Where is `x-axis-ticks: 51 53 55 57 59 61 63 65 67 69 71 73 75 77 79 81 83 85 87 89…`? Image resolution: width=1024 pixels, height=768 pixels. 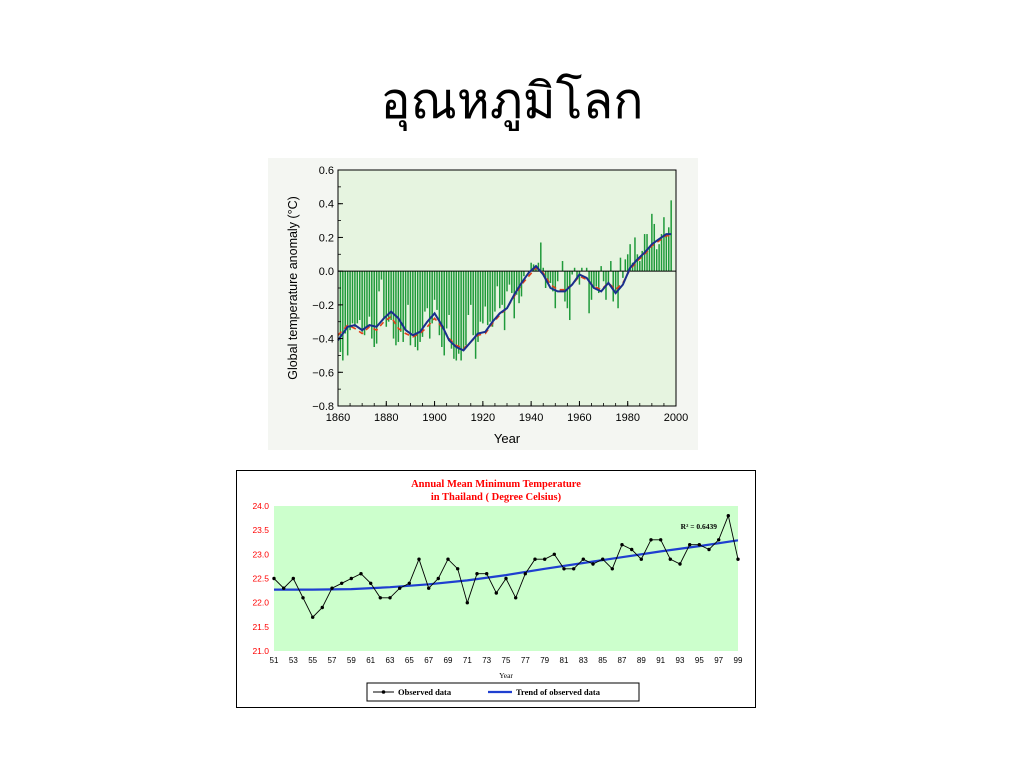
x-axis-ticks: 51 53 55 57 59 61 63 65 67 69 71 73 75 77 79 81 83 85 87 89… is located at coordinates (506, 660).